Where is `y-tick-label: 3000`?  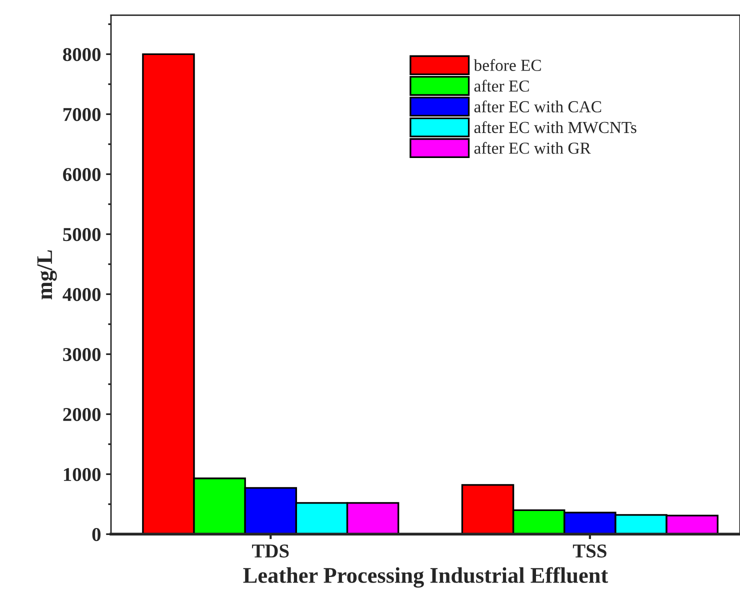 y-tick-label: 3000 is located at coordinates (82, 355).